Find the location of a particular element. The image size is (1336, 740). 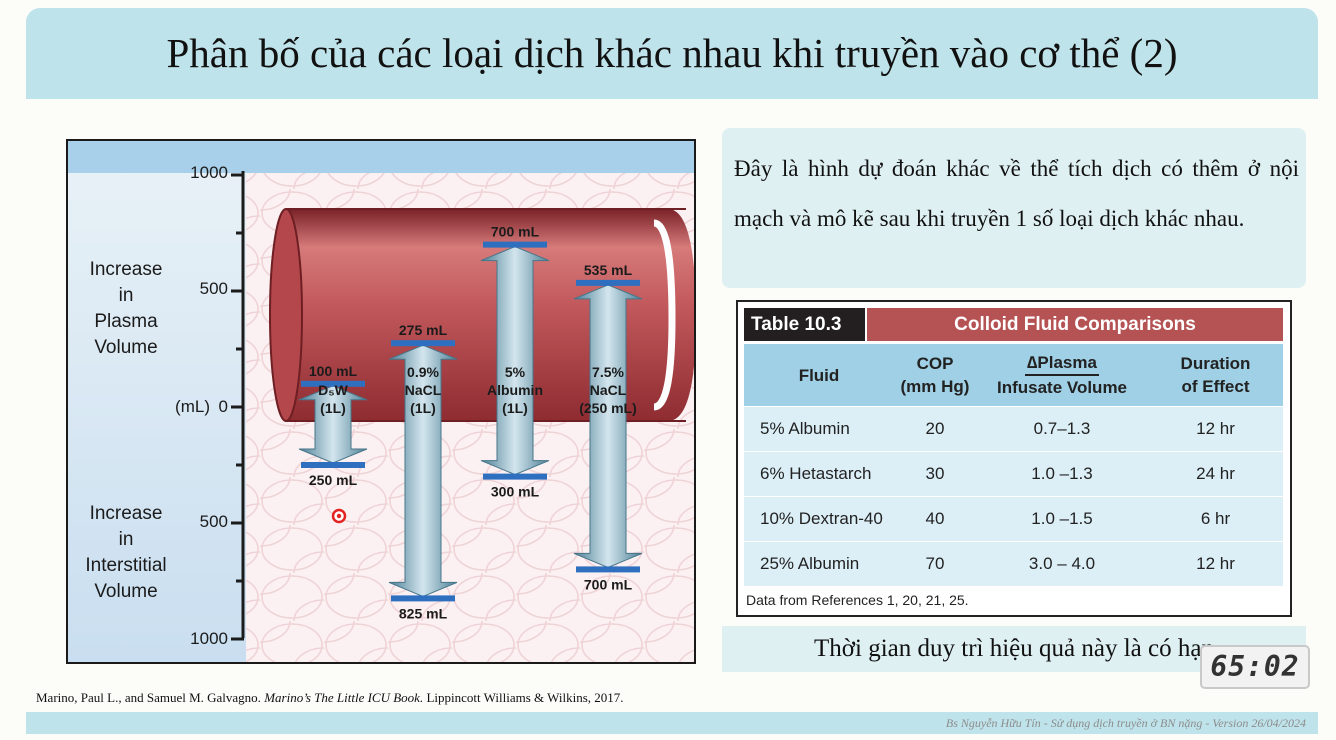

cell-ratio: 1.0 –1.3 is located at coordinates (1062, 474).